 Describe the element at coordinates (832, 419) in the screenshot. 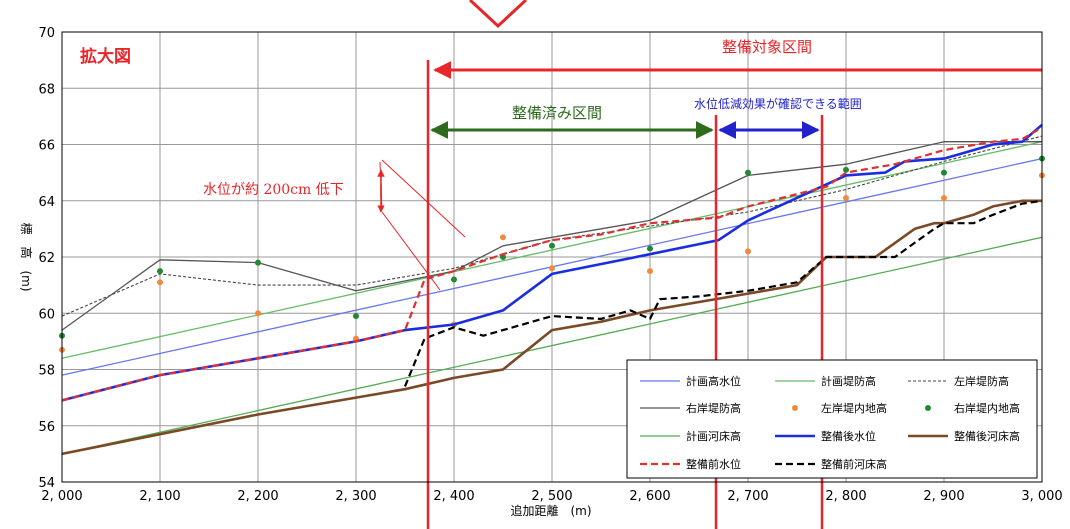

I see `legend-box` at that location.